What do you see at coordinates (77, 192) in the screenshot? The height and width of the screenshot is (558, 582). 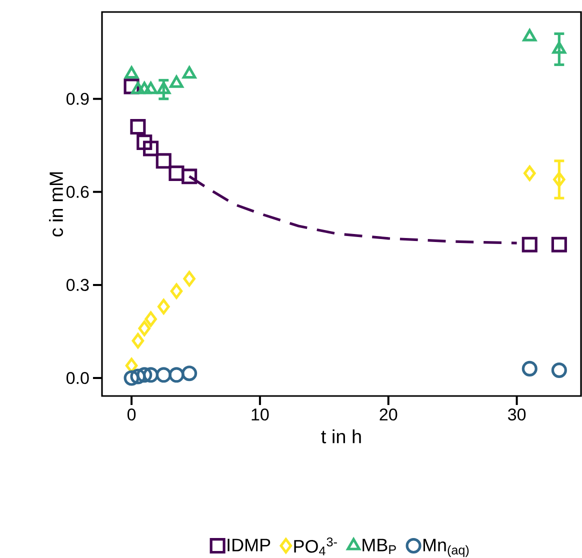 I see `y-tick-label: 0.6` at bounding box center [77, 192].